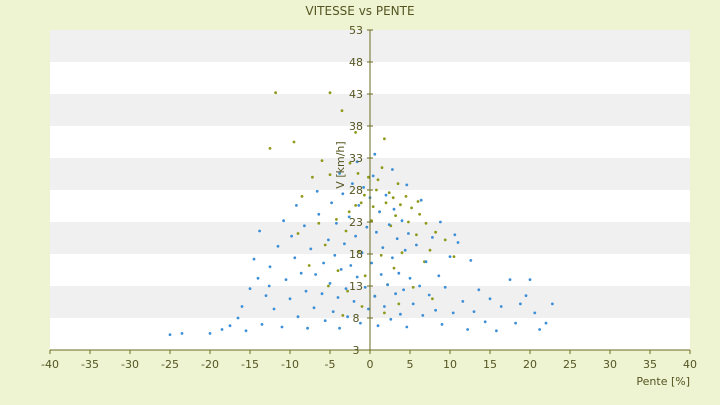 The height and width of the screenshot is (405, 720). Describe the element at coordinates (90, 364) in the screenshot. I see `x-tick-label: -35` at that location.